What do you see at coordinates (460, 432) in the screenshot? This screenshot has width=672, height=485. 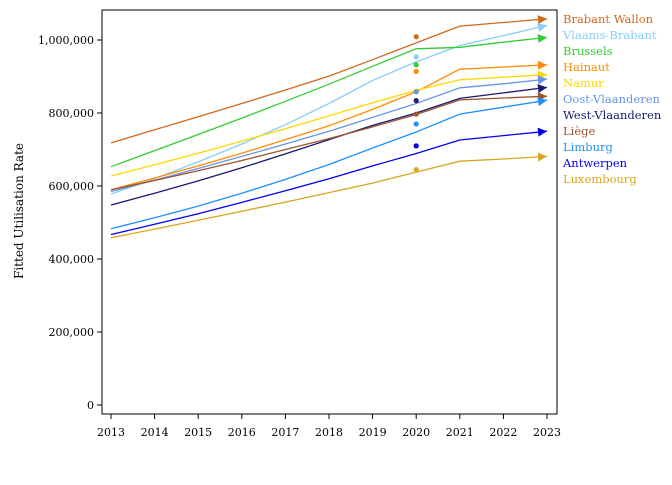 I see `x-tick-label: 2021` at bounding box center [460, 432].